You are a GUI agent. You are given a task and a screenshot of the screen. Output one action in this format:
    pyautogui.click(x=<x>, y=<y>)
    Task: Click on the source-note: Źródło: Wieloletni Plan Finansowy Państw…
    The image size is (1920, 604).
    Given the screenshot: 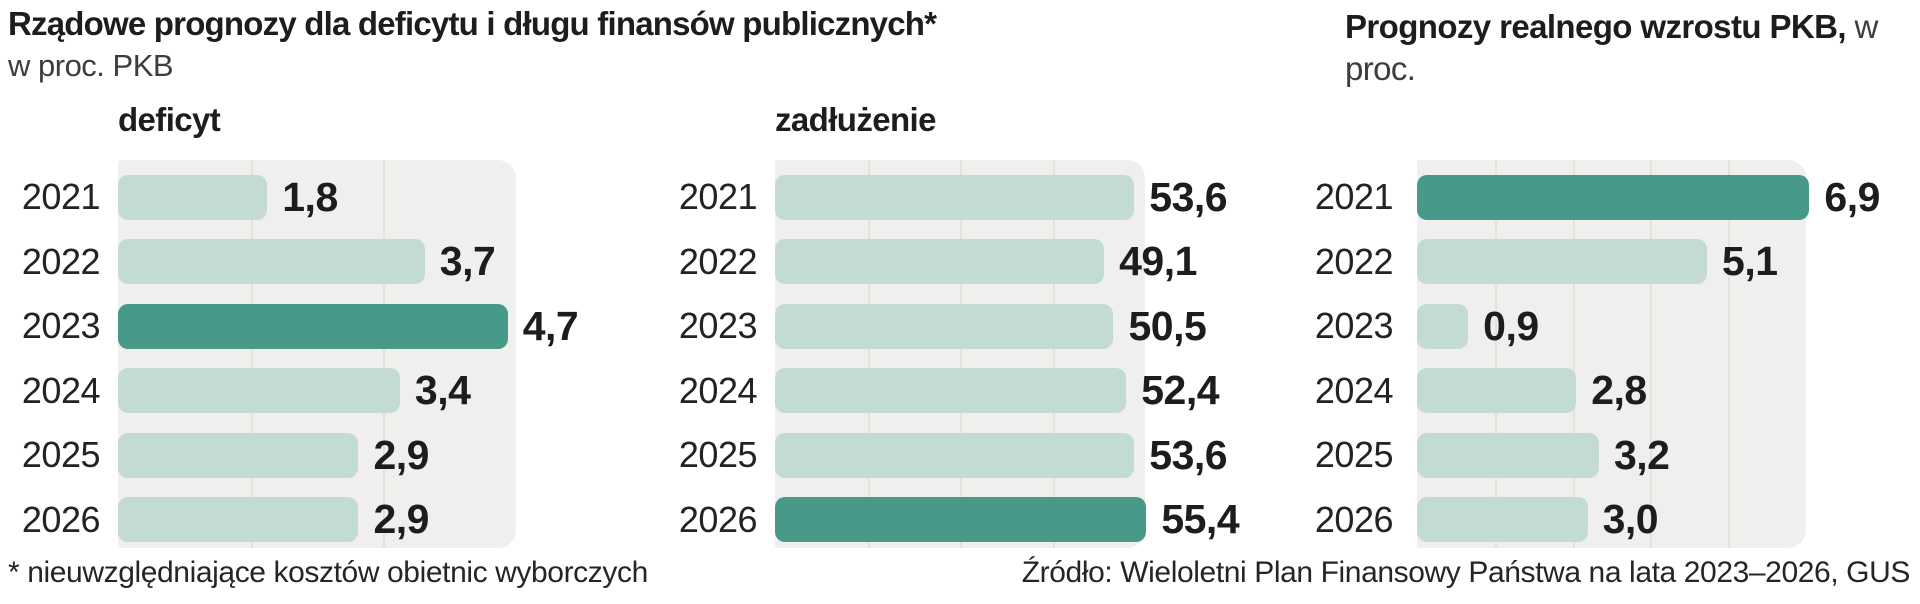 What is the action you would take?
    pyautogui.click(x=1466, y=572)
    